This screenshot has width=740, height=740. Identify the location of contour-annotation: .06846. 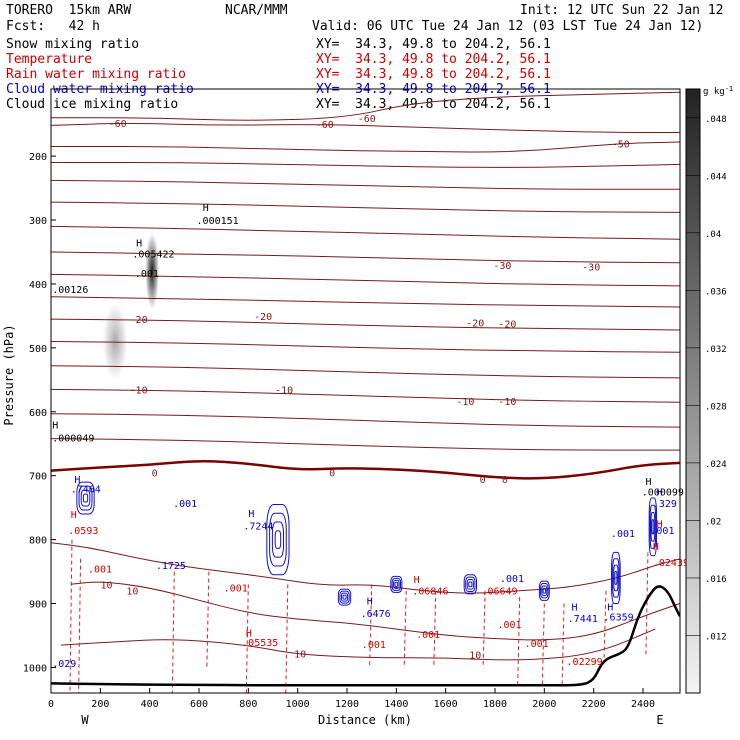
(430, 592).